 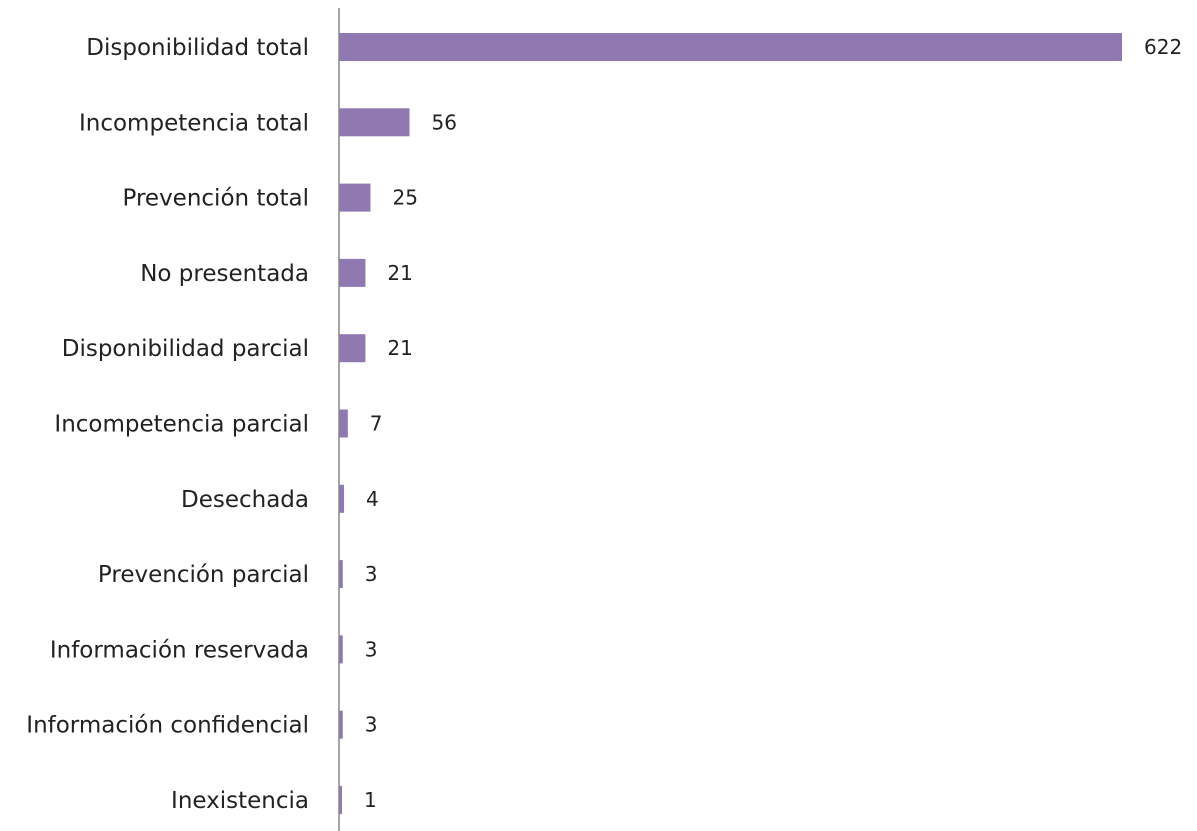 What do you see at coordinates (224, 274) in the screenshot?
I see `category-label: No presentada` at bounding box center [224, 274].